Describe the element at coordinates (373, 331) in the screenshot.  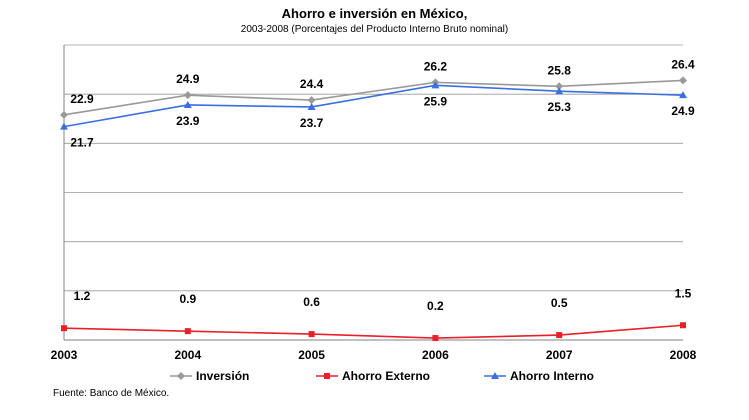
I see `series-line-ahorro-externo` at that location.